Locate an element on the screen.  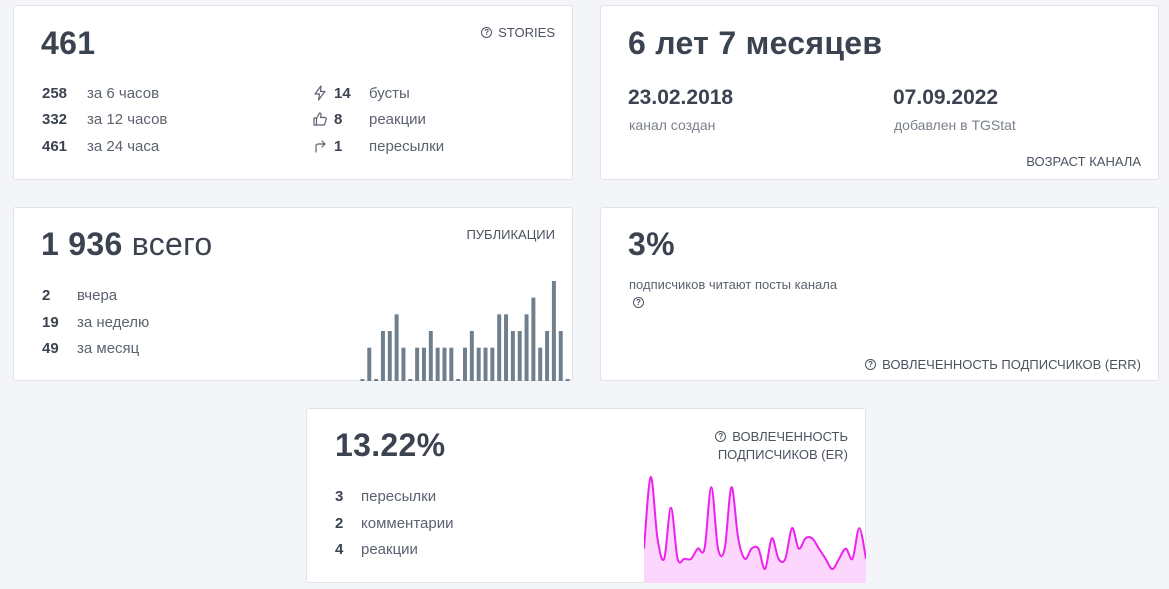
channel-age-value: 6 лет 7 месяцев is located at coordinates (755, 43).